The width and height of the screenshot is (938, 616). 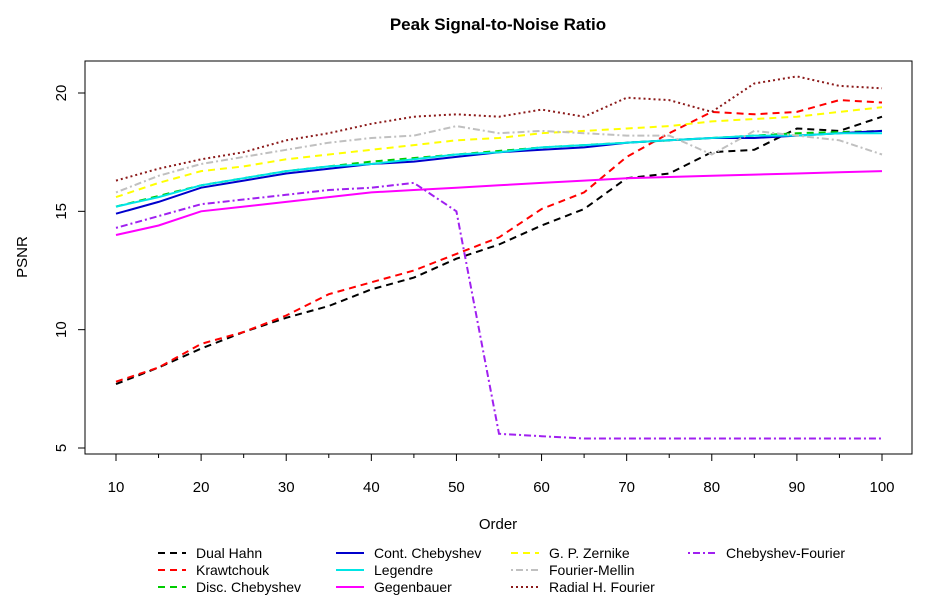 I want to click on legend-label: Cont. Chebyshev, so click(x=427, y=553).